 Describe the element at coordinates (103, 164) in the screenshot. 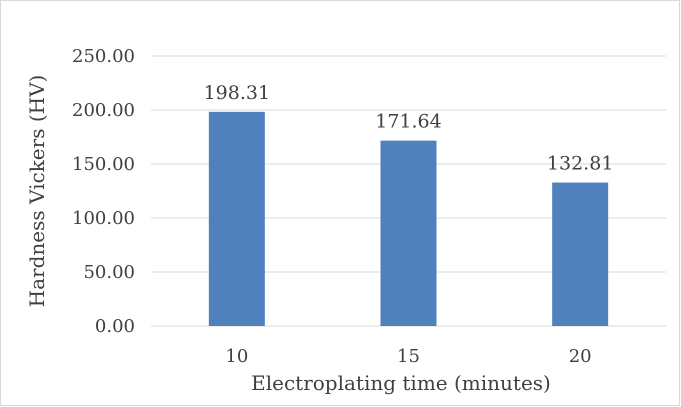

I see `y-tick-label: 150.00` at that location.